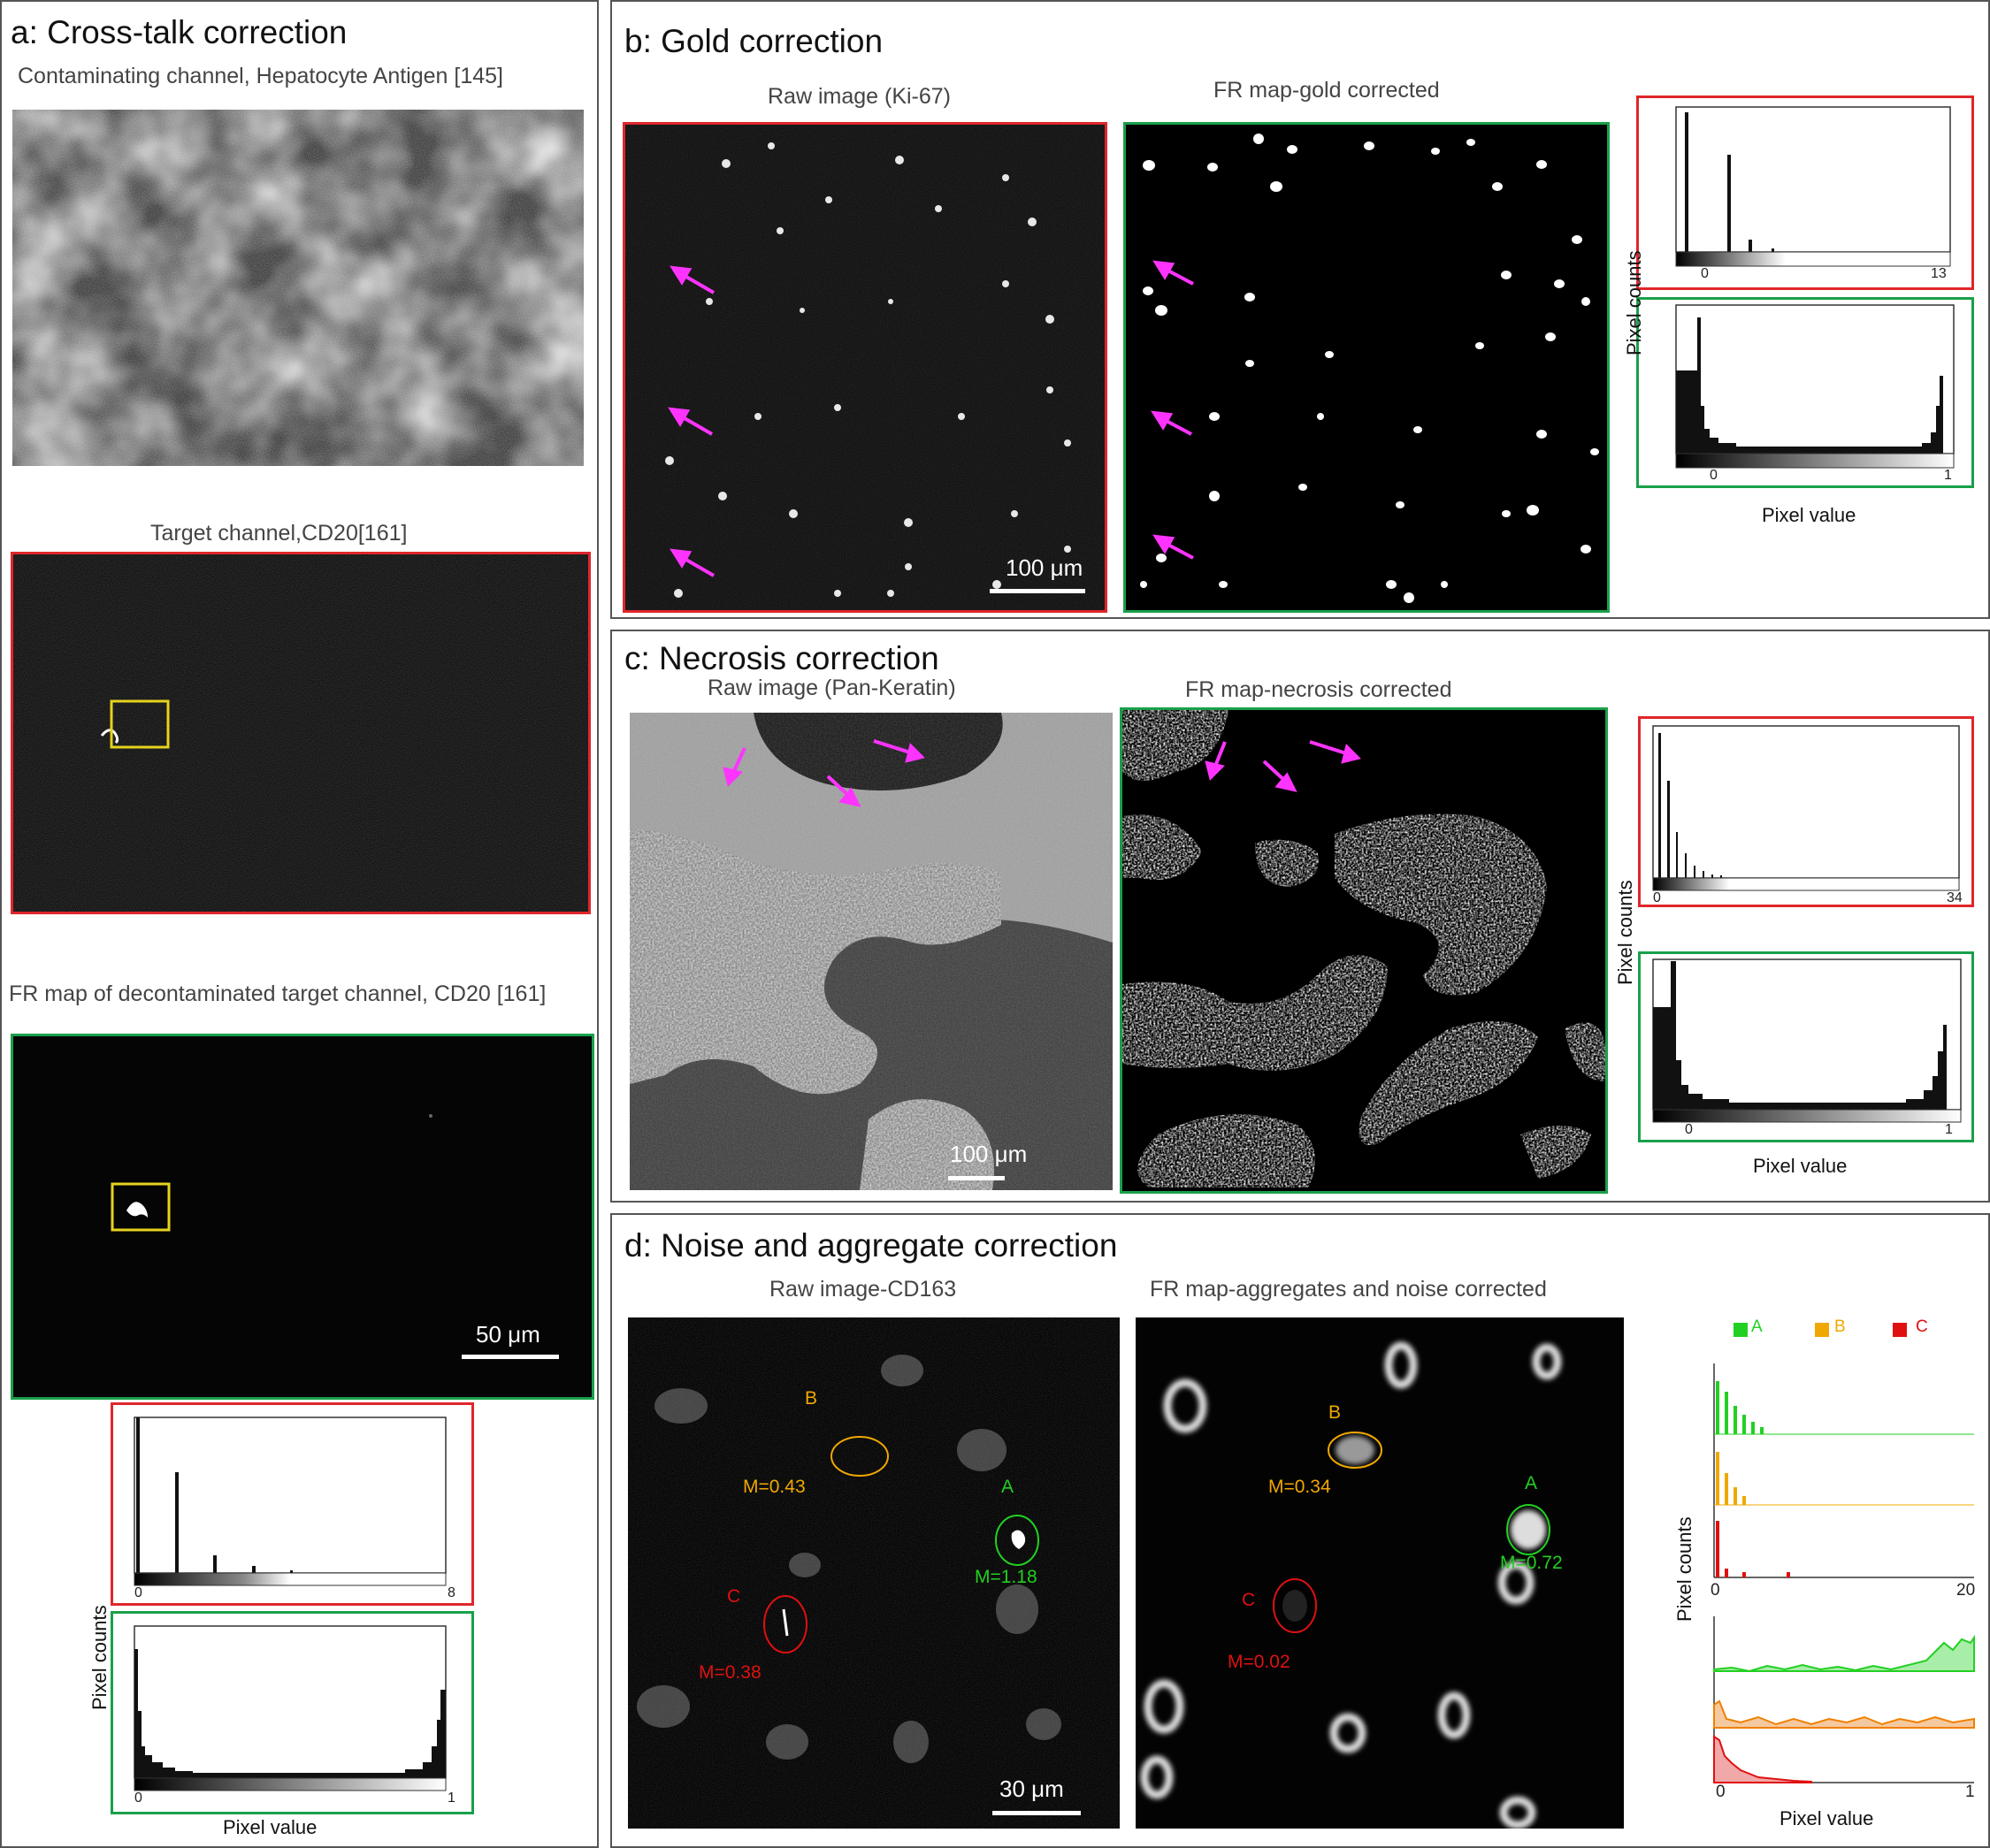 Image resolution: width=1990 pixels, height=1848 pixels. What do you see at coordinates (1249, 1600) in the screenshot?
I see `fr-d-label-c: C` at bounding box center [1249, 1600].